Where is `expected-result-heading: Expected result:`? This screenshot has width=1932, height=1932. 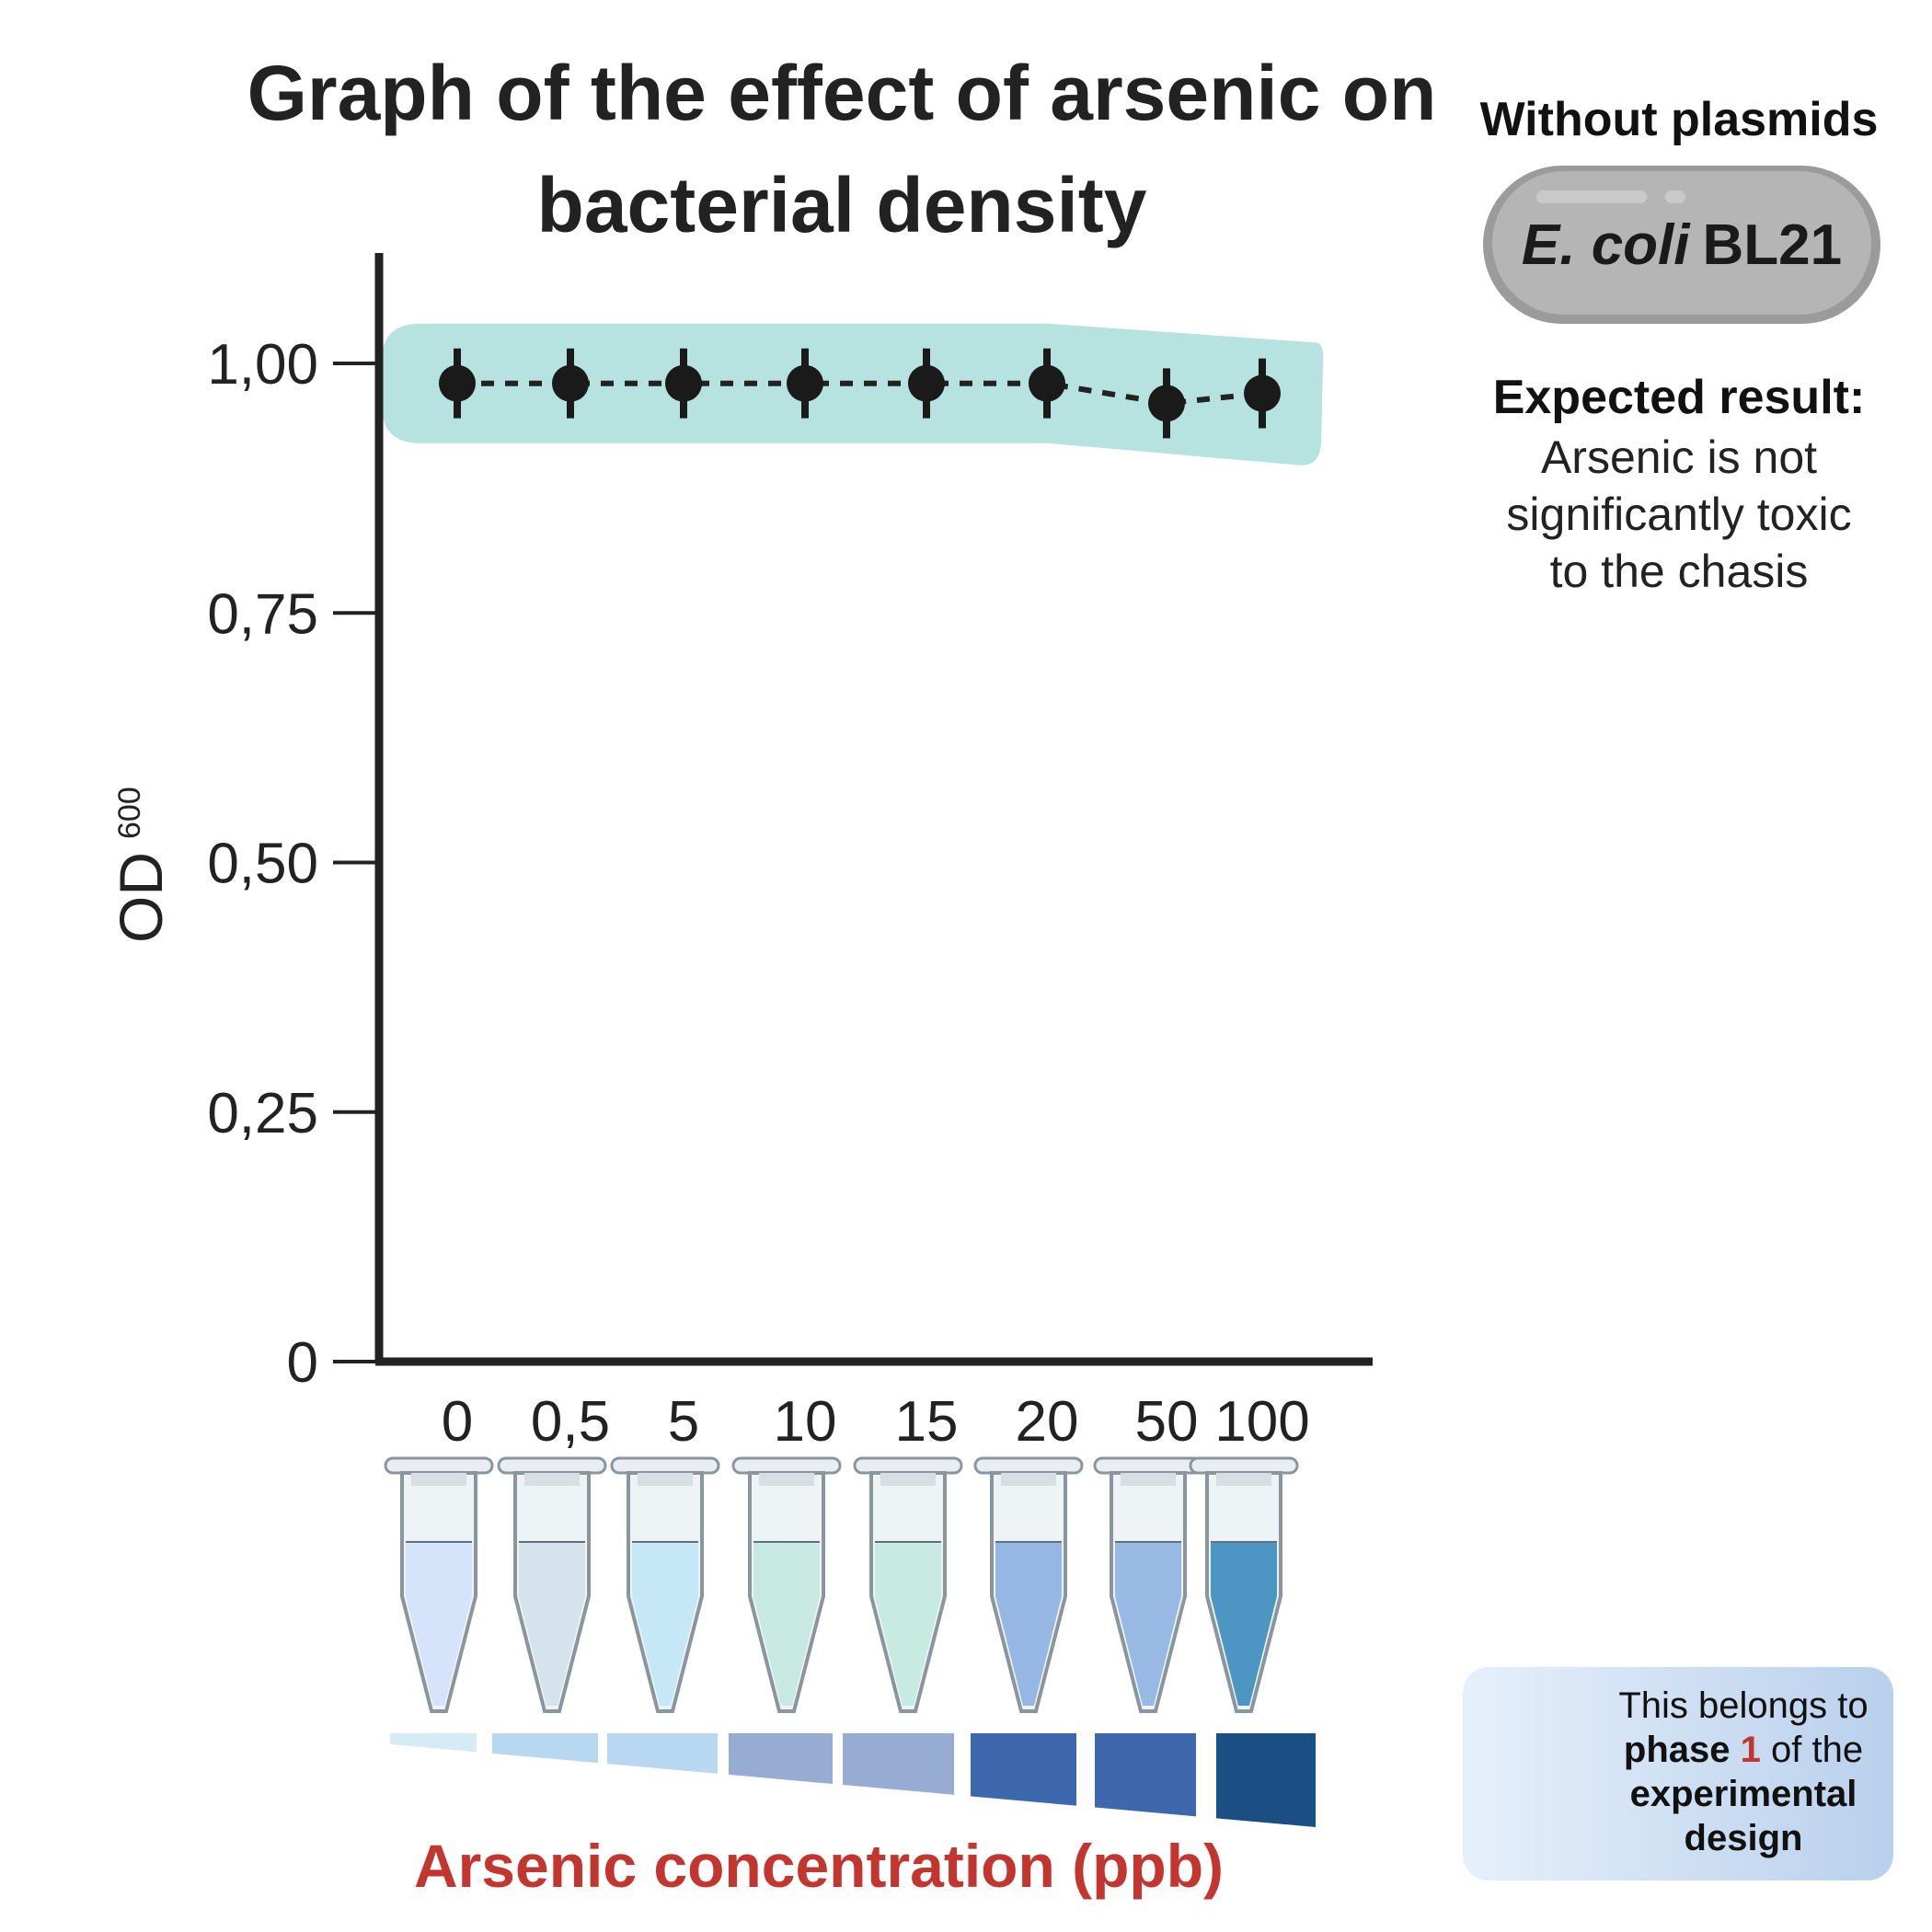
expected-result-heading: Expected result: is located at coordinates (1679, 397).